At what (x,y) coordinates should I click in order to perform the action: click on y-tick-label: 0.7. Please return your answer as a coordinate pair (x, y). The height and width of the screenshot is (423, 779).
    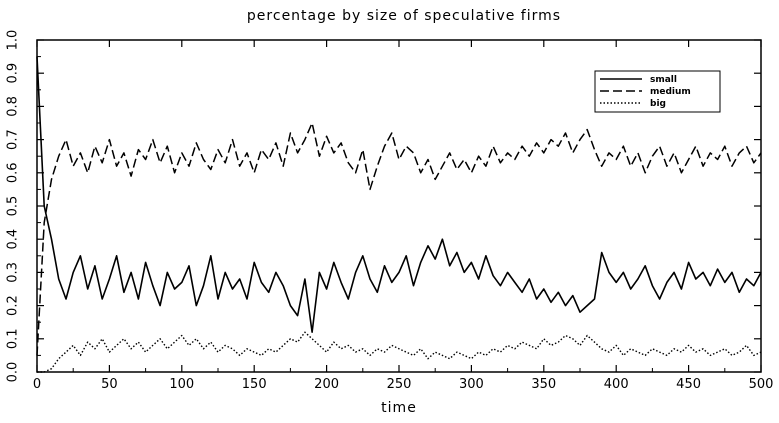
    Looking at the image, I should click on (13, 139).